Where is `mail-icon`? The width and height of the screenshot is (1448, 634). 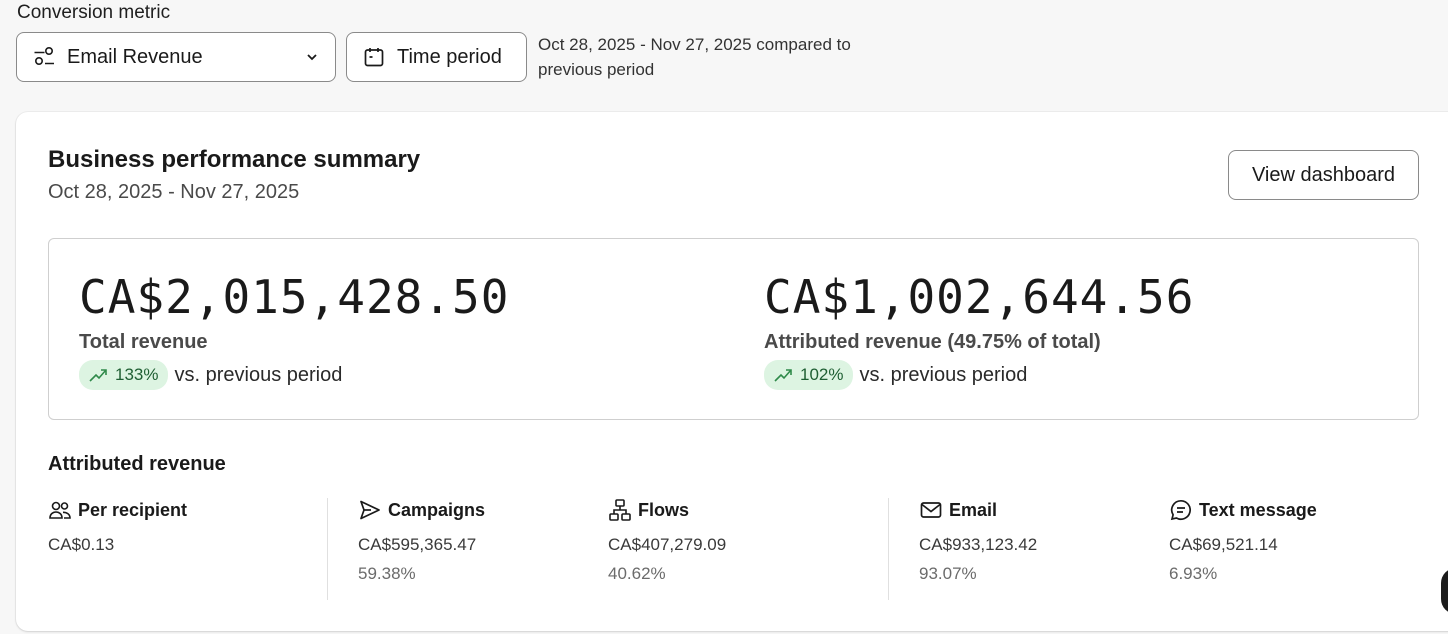
mail-icon is located at coordinates (931, 510).